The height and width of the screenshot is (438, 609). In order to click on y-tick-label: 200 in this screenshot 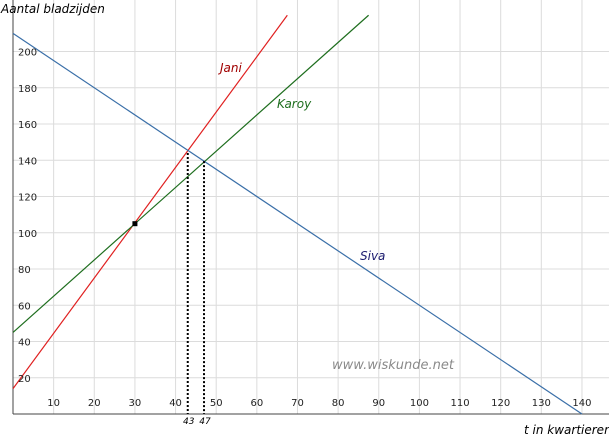, I will do `click(27, 53)`.